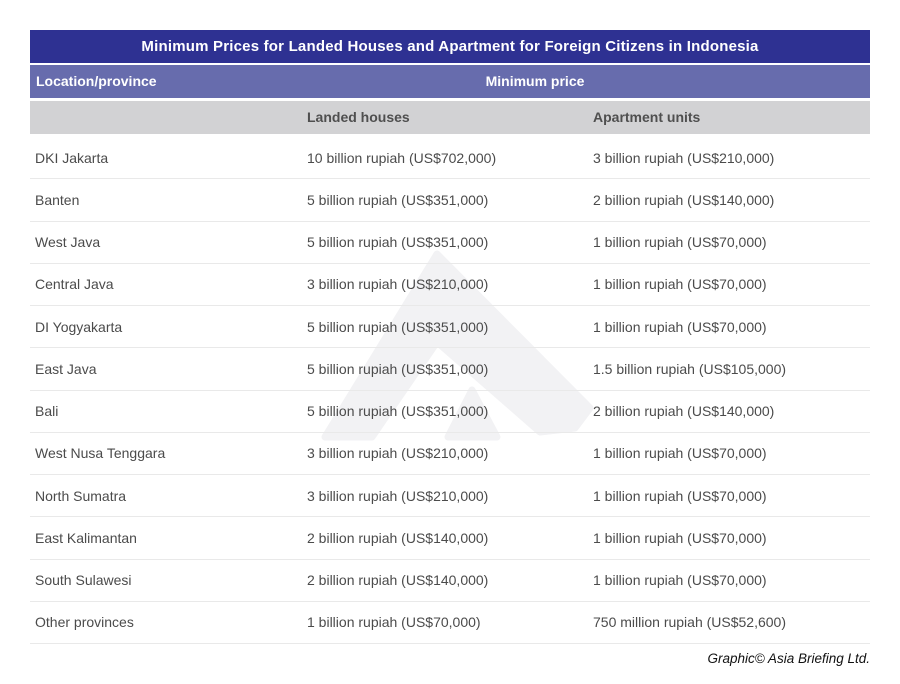 This screenshot has height=684, width=900. What do you see at coordinates (47, 411) in the screenshot?
I see `cell-location: Bali` at bounding box center [47, 411].